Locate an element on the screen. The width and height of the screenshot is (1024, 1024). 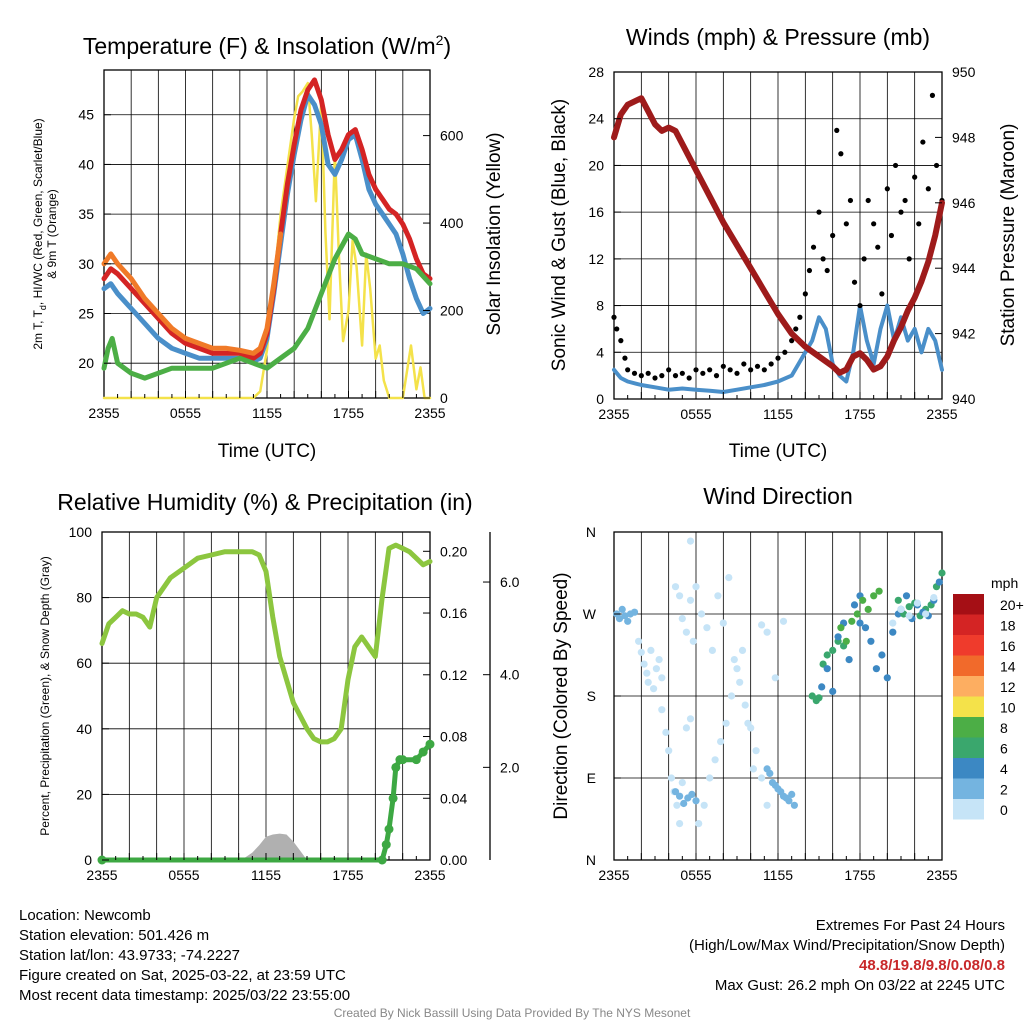
legend-label: 10 is located at coordinates (1008, 708).